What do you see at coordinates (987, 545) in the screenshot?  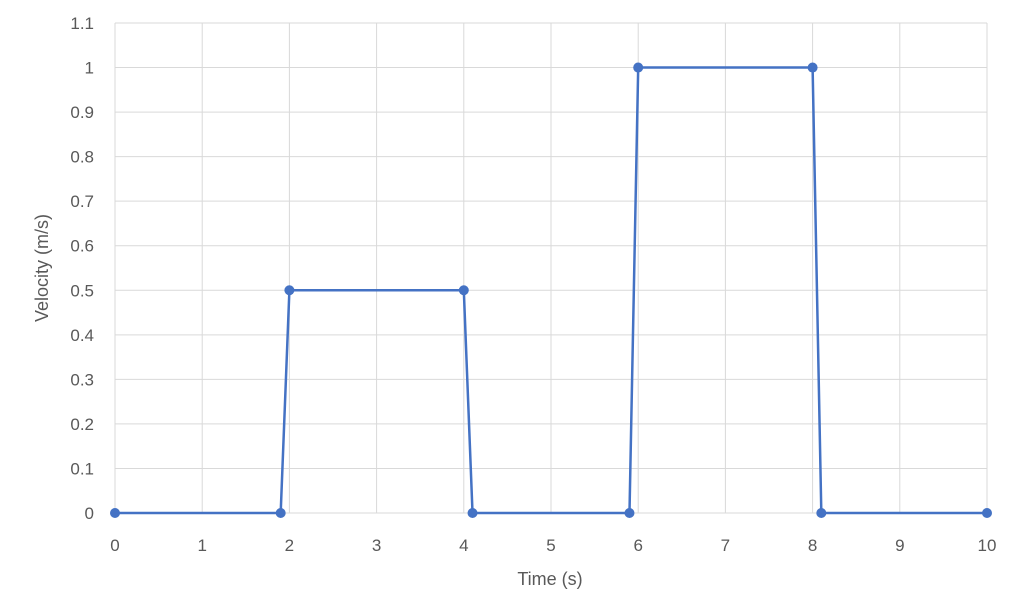 I see `x-tick-label: 10` at bounding box center [987, 545].